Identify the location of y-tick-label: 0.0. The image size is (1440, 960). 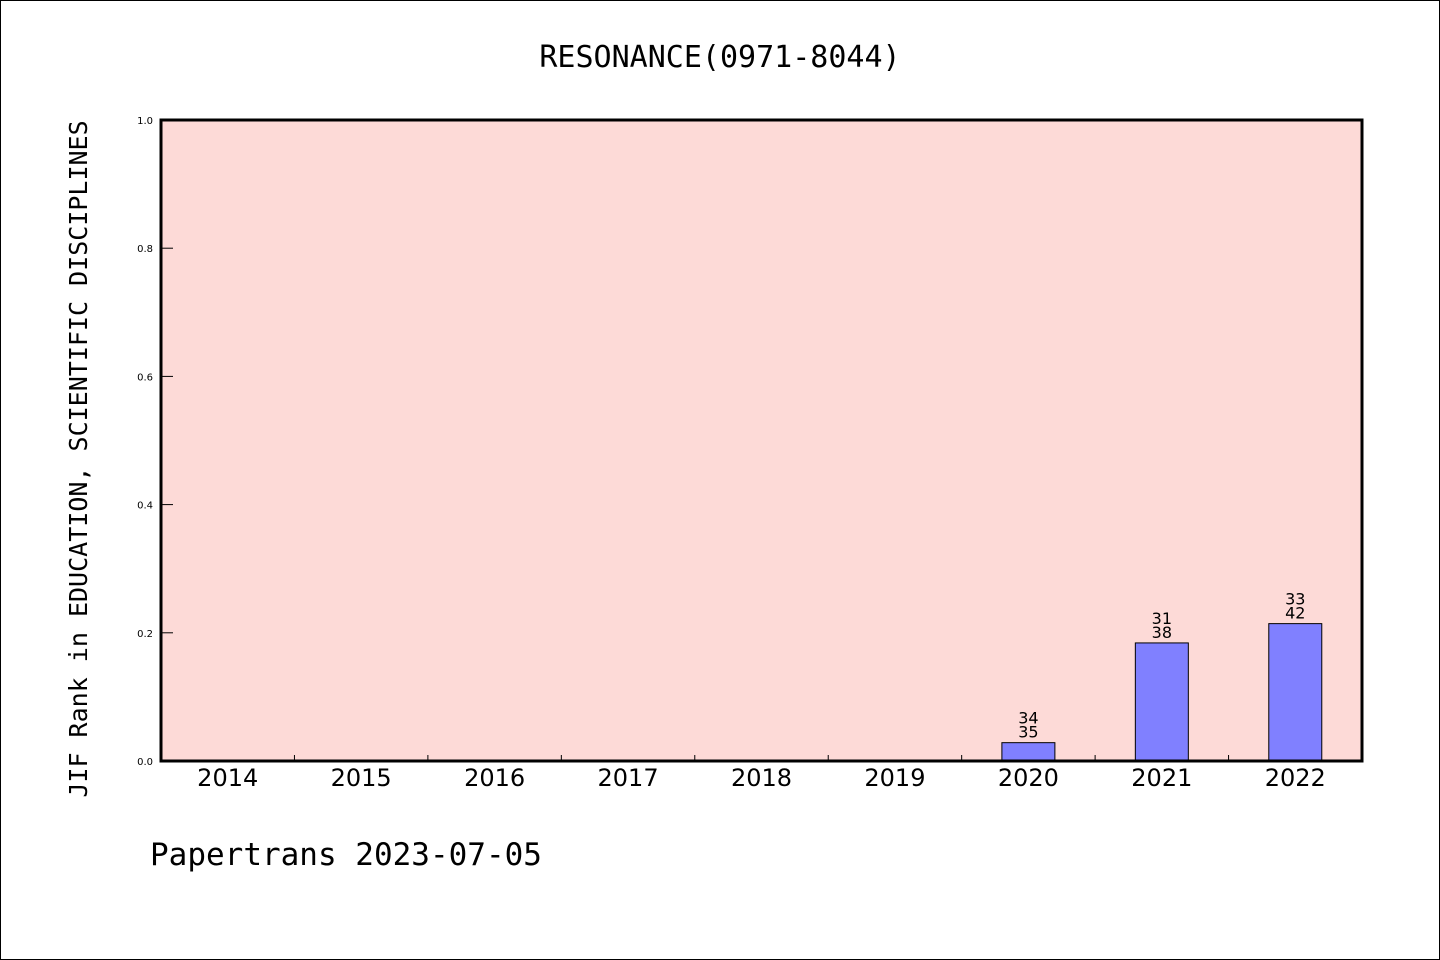
(145, 762).